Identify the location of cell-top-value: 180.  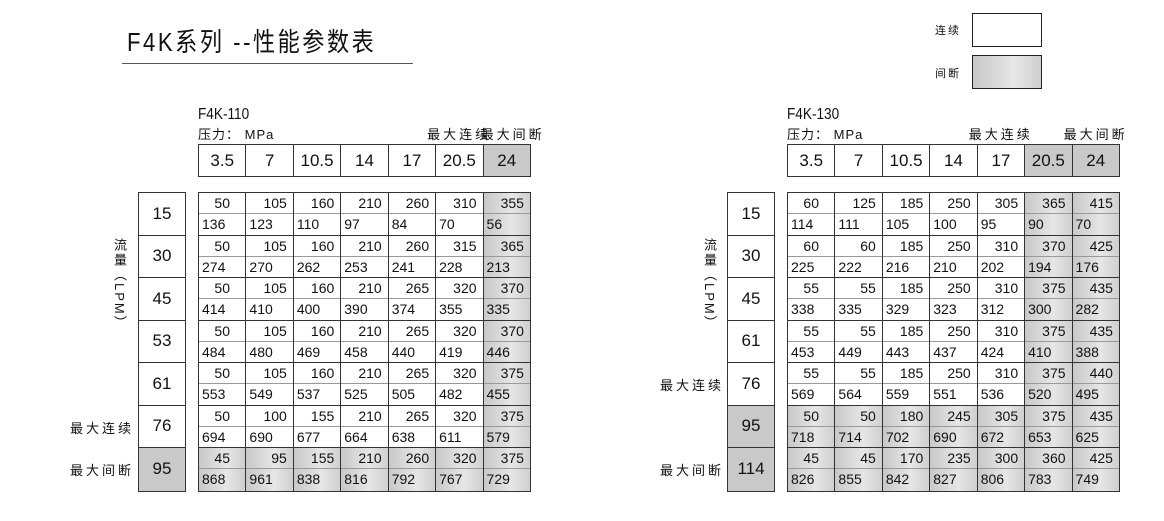
(906, 416).